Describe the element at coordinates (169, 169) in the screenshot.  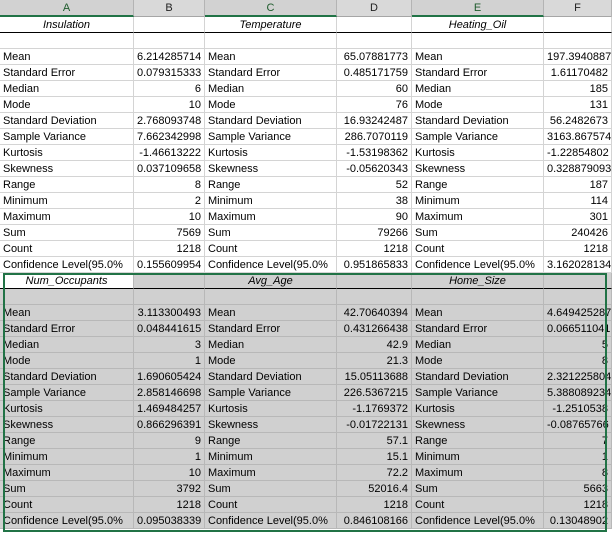
I see `stat-value-cell: 0.037109658` at that location.